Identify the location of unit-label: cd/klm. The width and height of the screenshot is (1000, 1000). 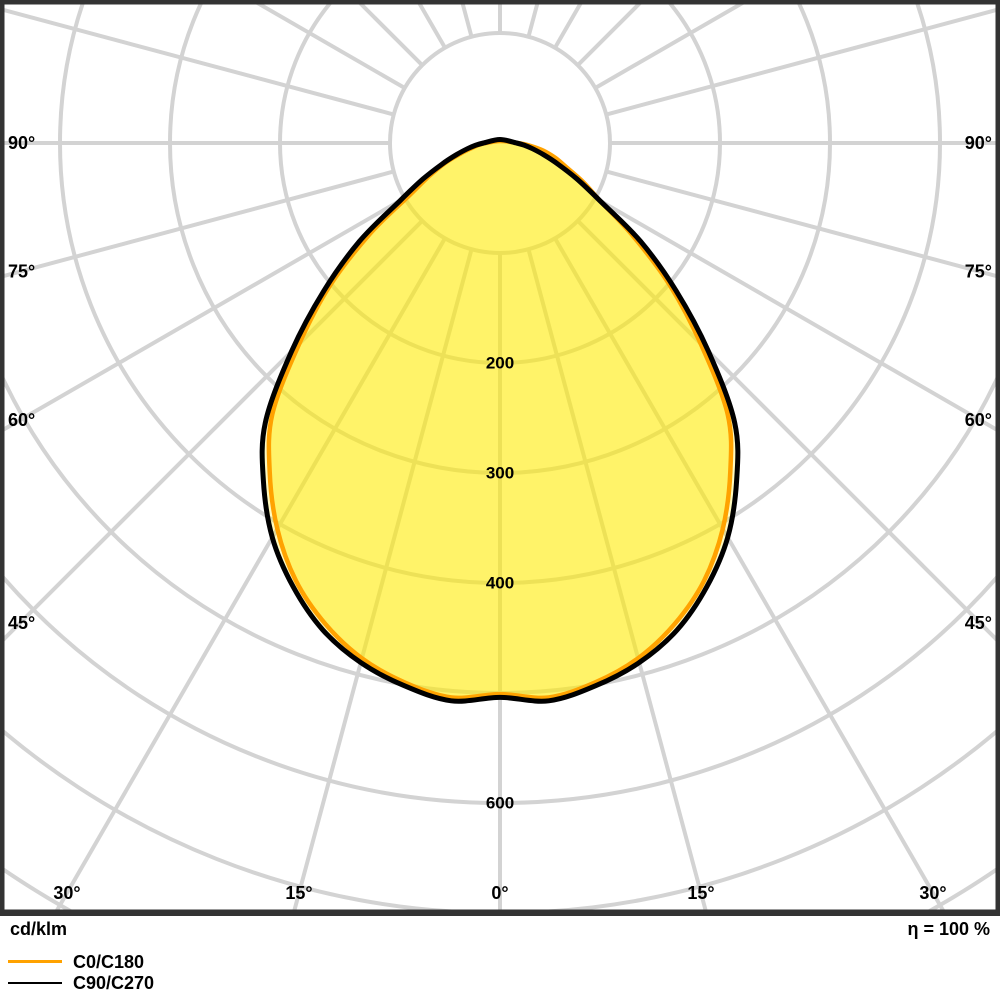
(39, 929).